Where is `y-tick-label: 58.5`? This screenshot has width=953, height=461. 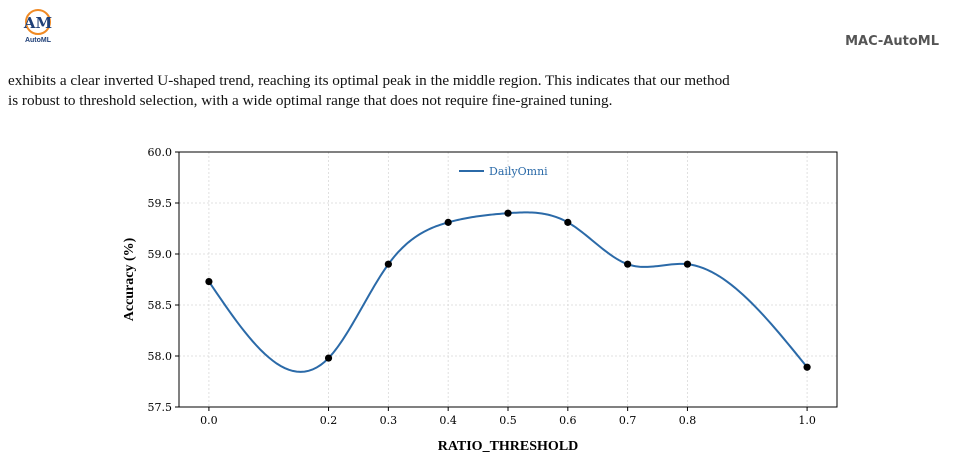
y-tick-label: 58.5 is located at coordinates (160, 305).